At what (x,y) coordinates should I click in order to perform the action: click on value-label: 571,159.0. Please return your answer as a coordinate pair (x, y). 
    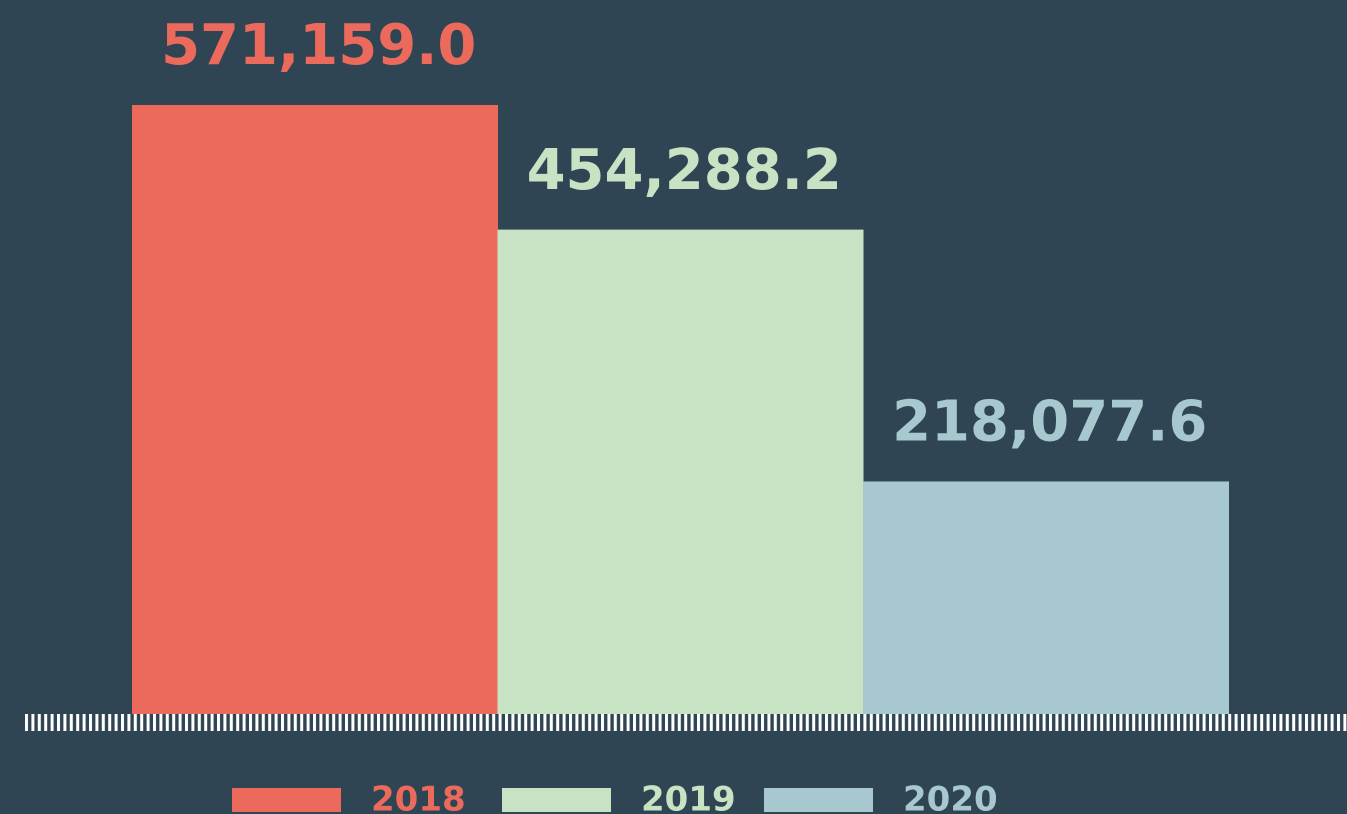
    Looking at the image, I should click on (318, 45).